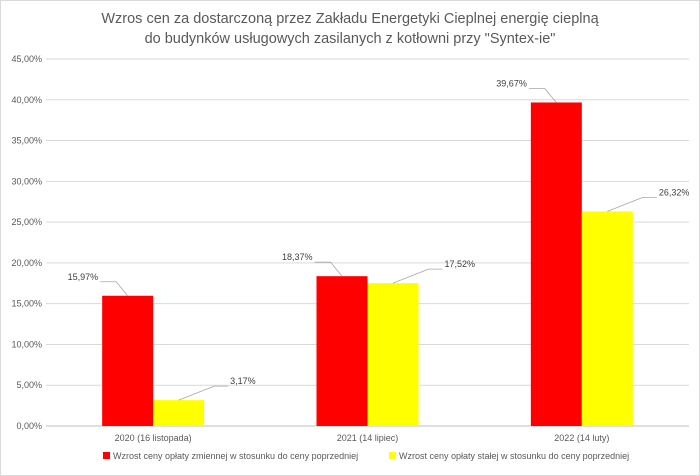 The image size is (700, 476). I want to click on y-tick-label: 20,00%, so click(26, 263).